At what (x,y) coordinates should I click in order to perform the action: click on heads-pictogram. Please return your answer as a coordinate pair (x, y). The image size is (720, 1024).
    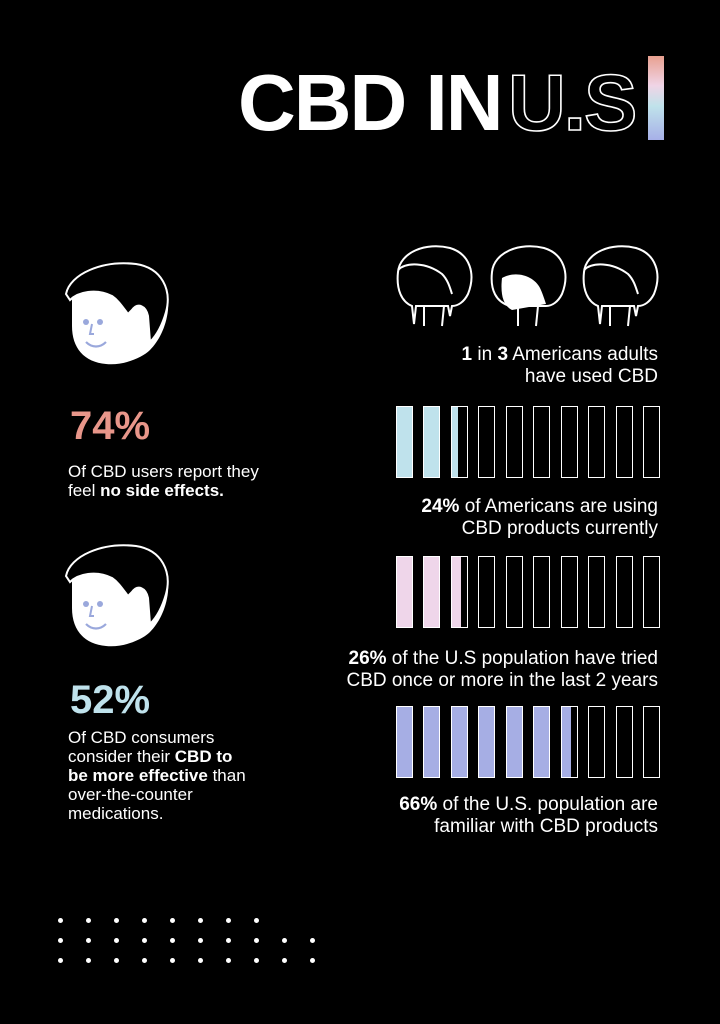
    Looking at the image, I should click on (527, 286).